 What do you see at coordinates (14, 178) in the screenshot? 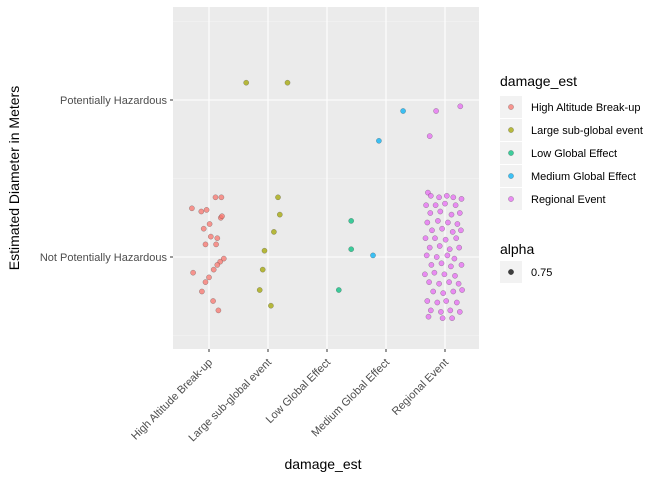
I see `y-axis-title: Estimated Diameter in Meters` at bounding box center [14, 178].